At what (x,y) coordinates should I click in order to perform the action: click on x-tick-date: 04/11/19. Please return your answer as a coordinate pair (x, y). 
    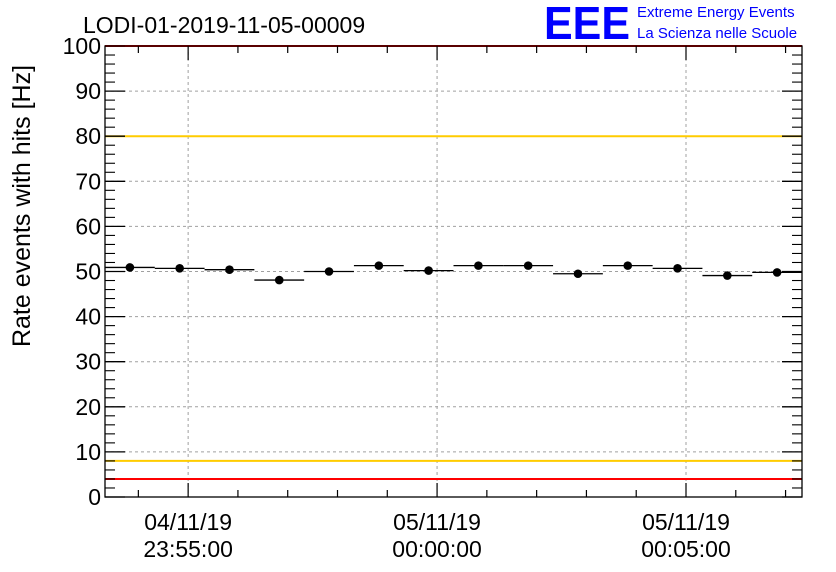
    Looking at the image, I should click on (188, 522).